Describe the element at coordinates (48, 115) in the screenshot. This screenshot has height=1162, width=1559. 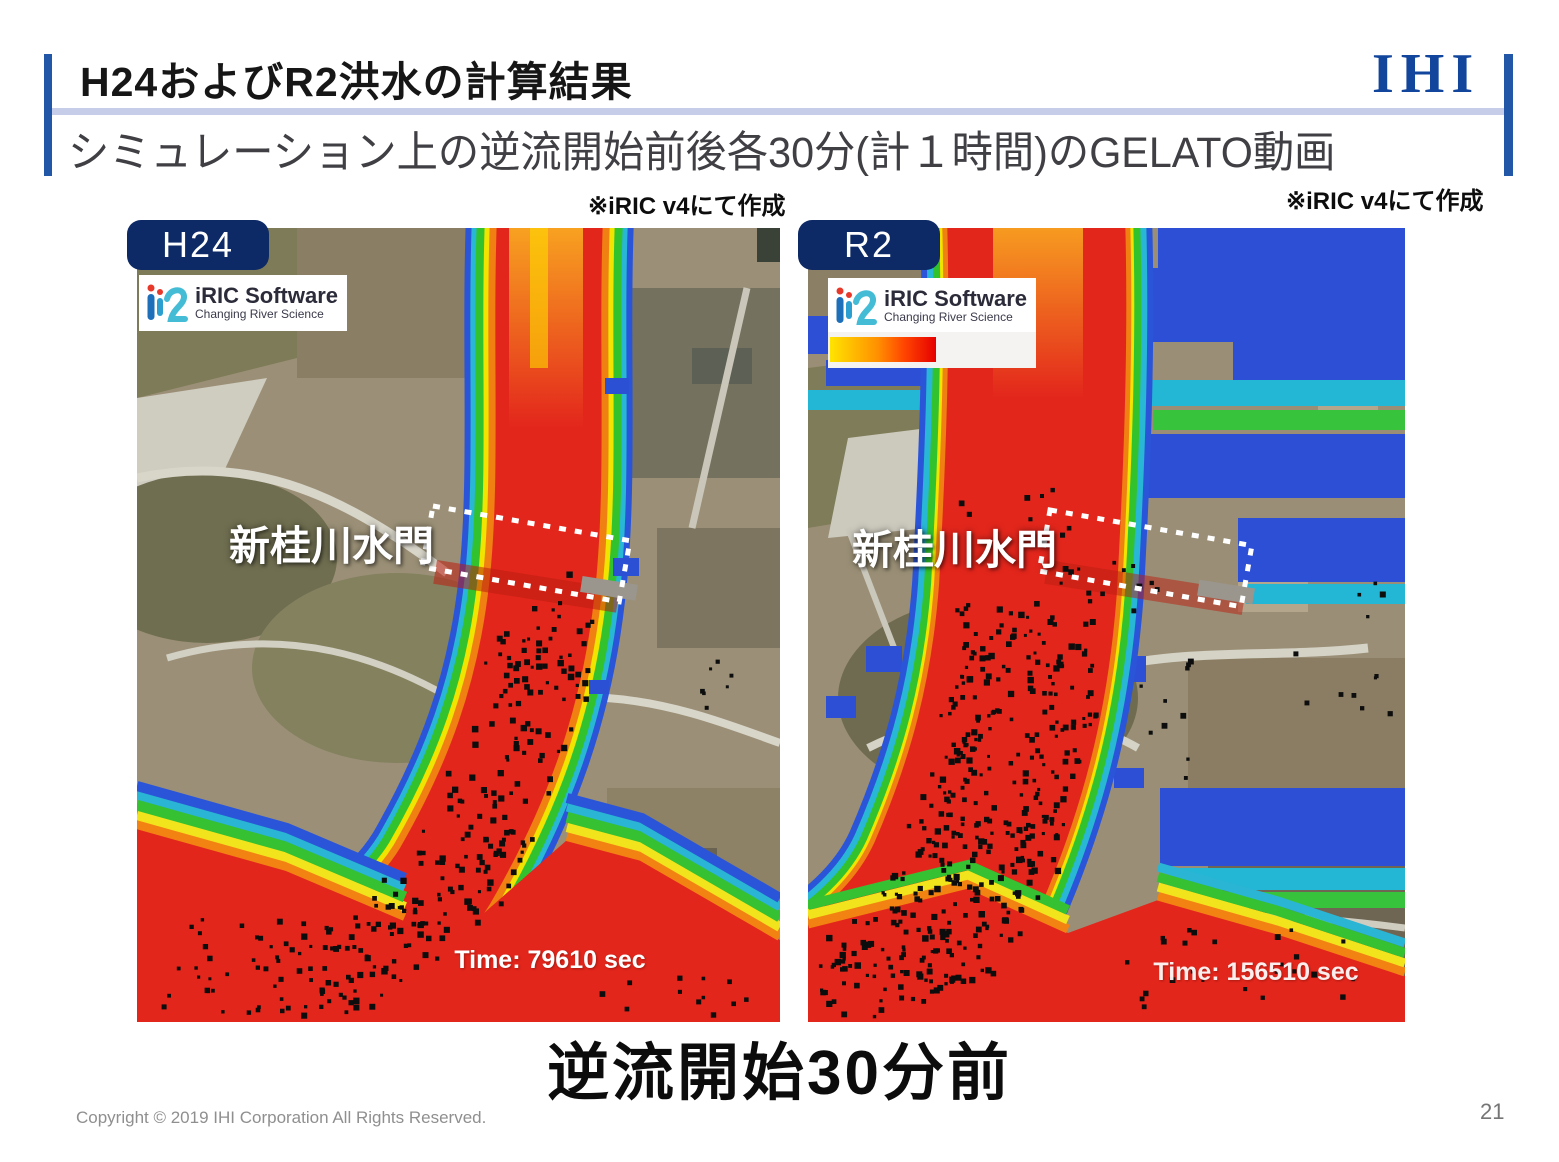
I see `title-accent-bar-left` at that location.